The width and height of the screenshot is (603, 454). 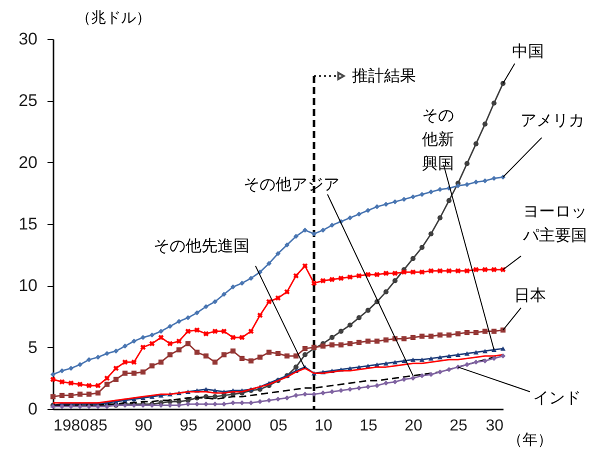 I want to click on x-tick-label: 15, so click(x=369, y=426).